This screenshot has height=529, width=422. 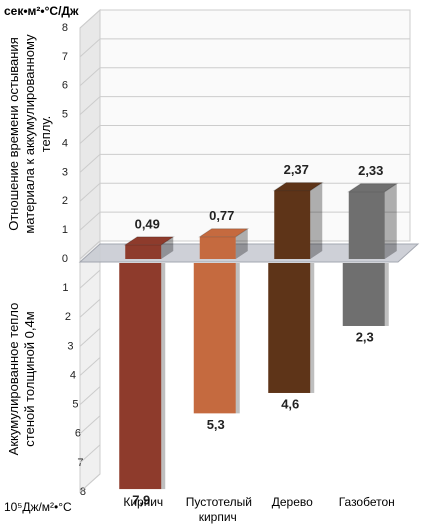 What do you see at coordinates (296, 169) in the screenshot?
I see `value-label: 2,37` at bounding box center [296, 169].